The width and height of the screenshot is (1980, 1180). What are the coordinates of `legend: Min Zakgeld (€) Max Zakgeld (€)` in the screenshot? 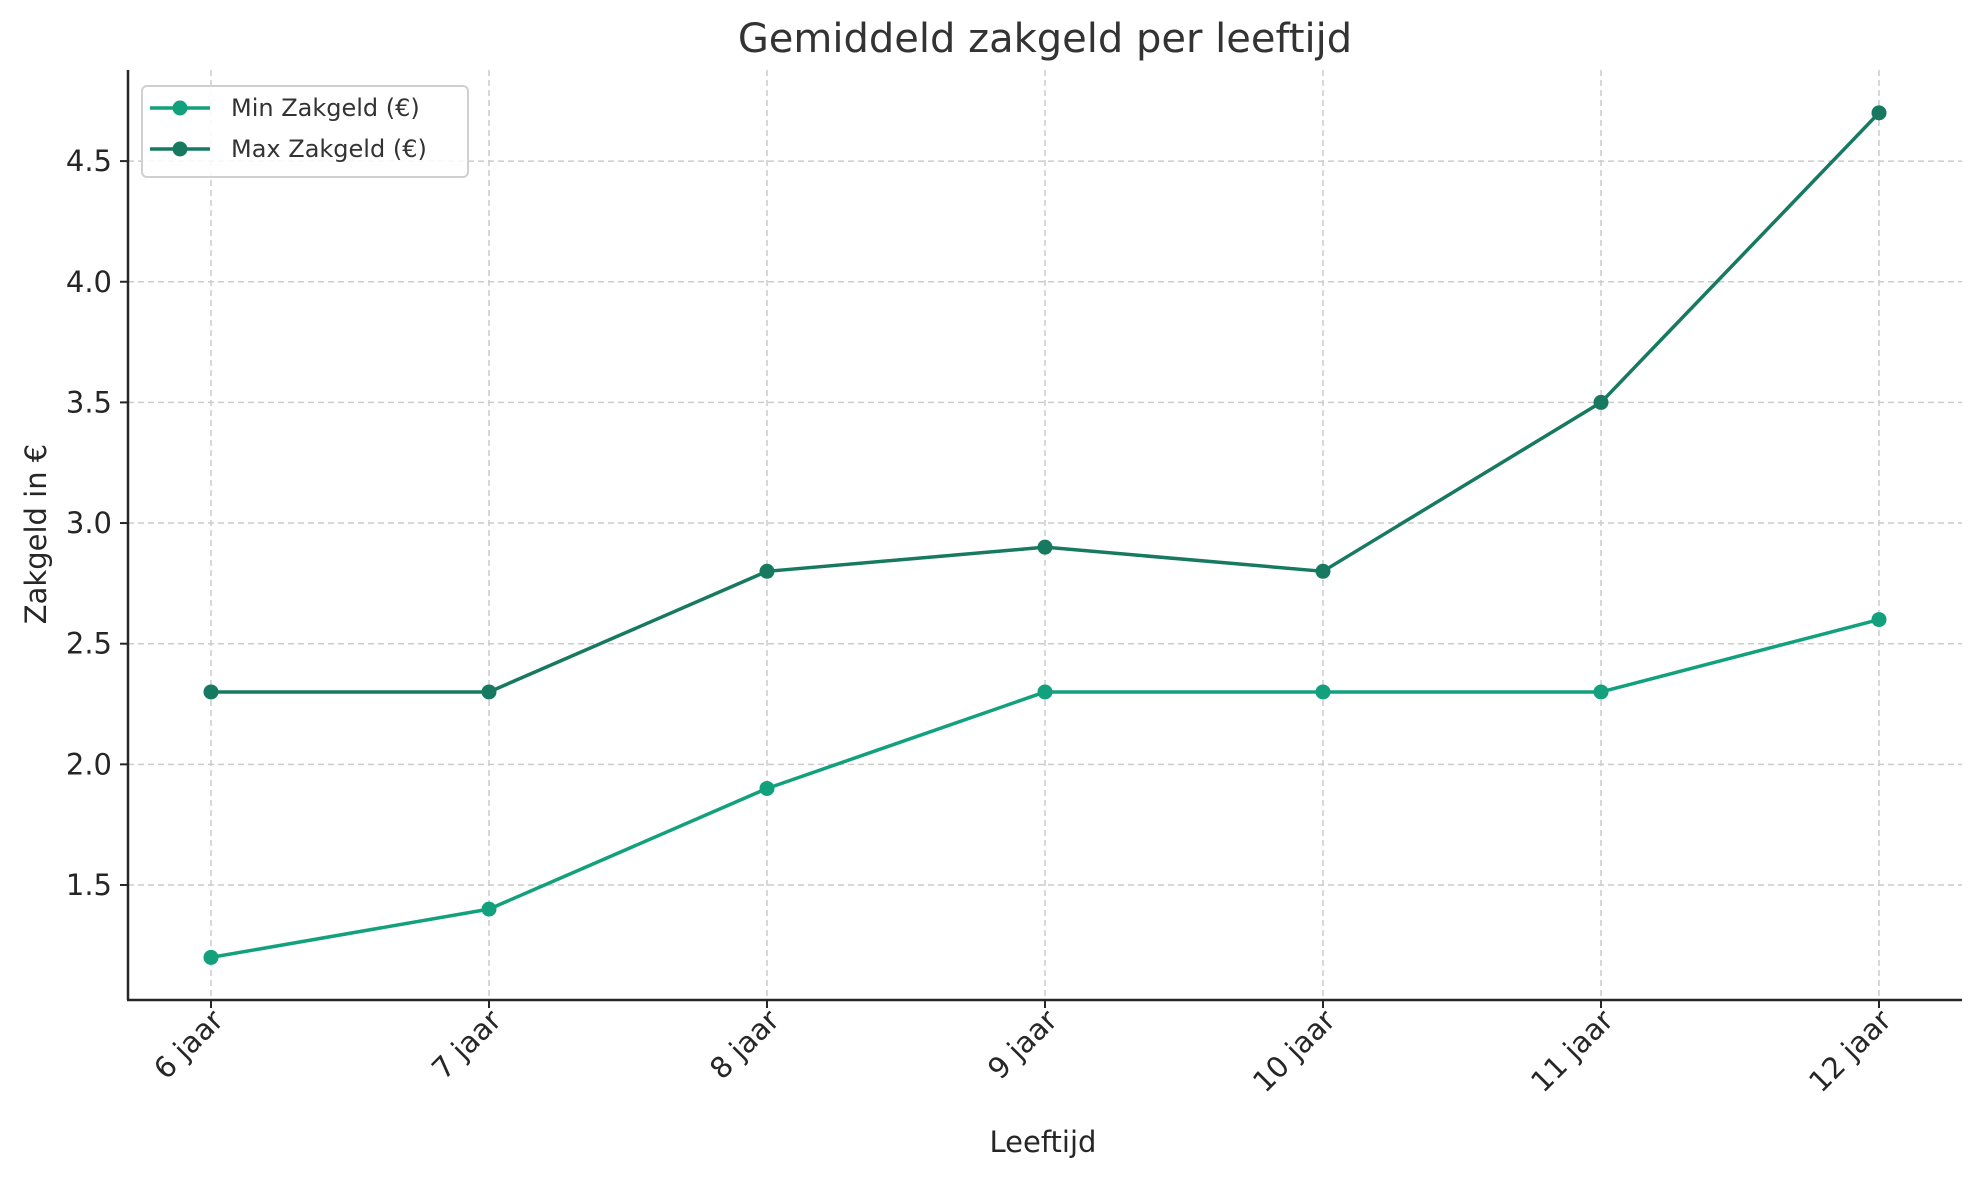 It's located at (305, 131).